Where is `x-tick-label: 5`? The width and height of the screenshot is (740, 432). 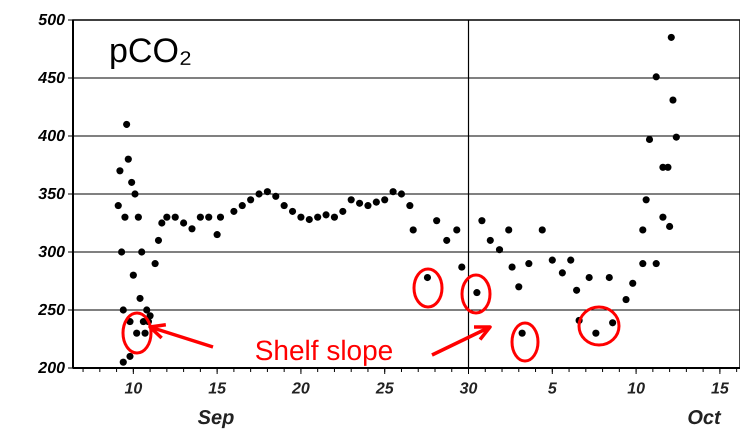 x-tick-label: 5 is located at coordinates (553, 389).